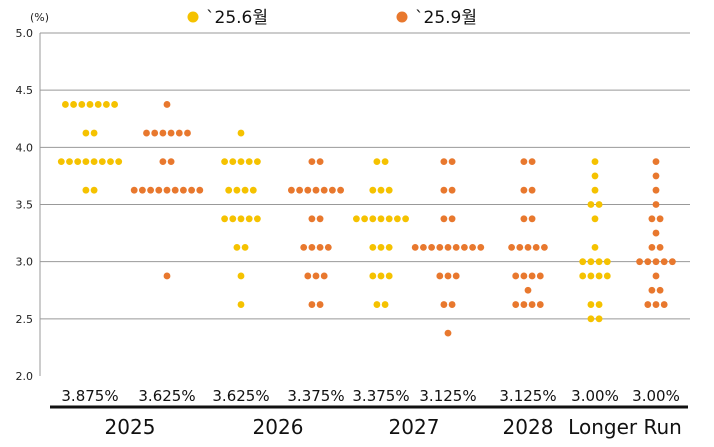 This screenshot has height=447, width=714. Describe the element at coordinates (25, 147) in the screenshot. I see `y-tick-label: 4.0` at that location.